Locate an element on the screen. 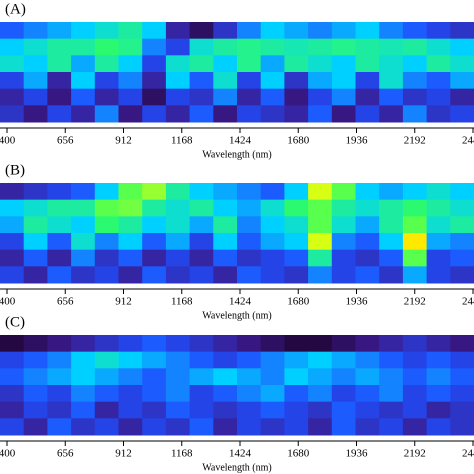 This screenshot has width=474, height=474. x-tick-label: 400 is located at coordinates (8, 302).